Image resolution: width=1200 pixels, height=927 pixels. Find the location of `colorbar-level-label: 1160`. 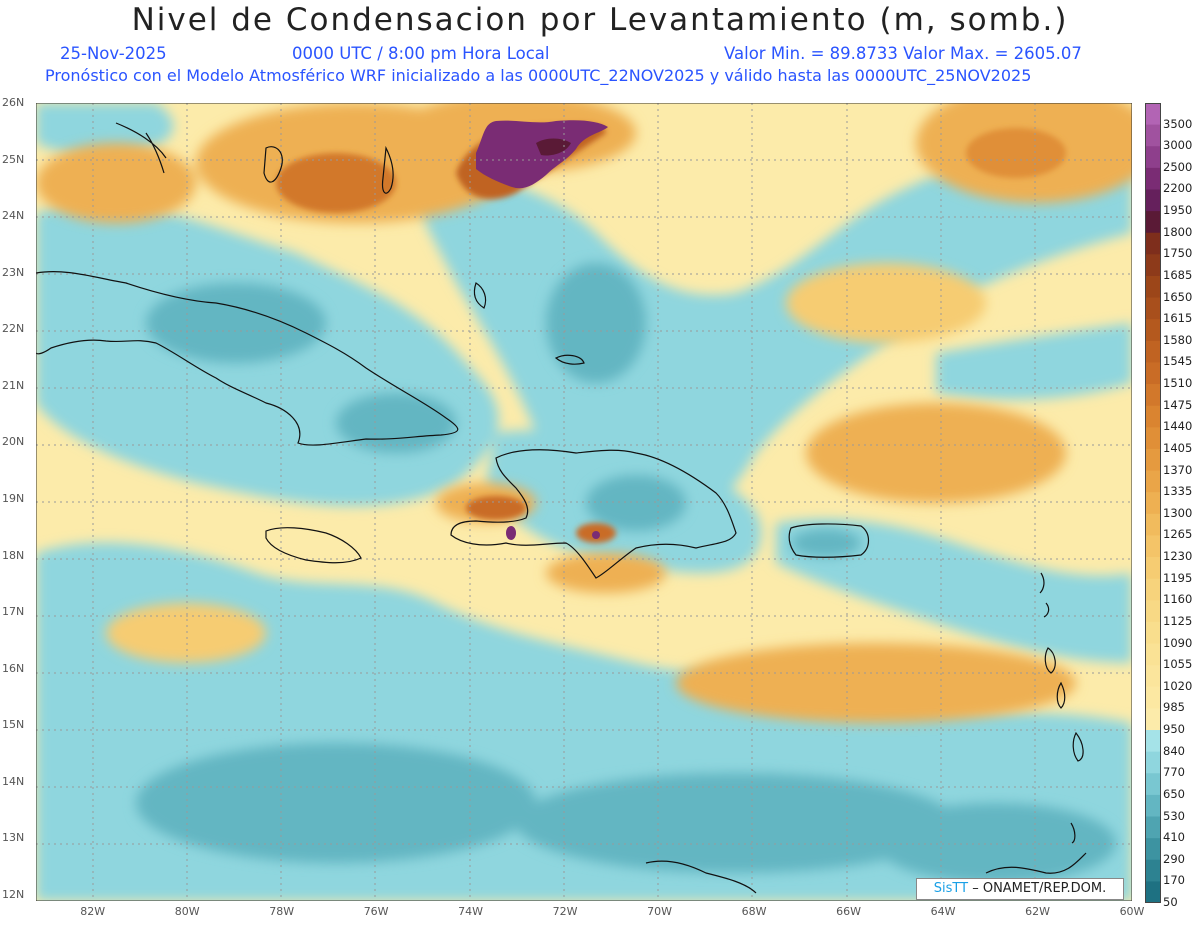

colorbar-level-label: 1160 is located at coordinates (1178, 599).